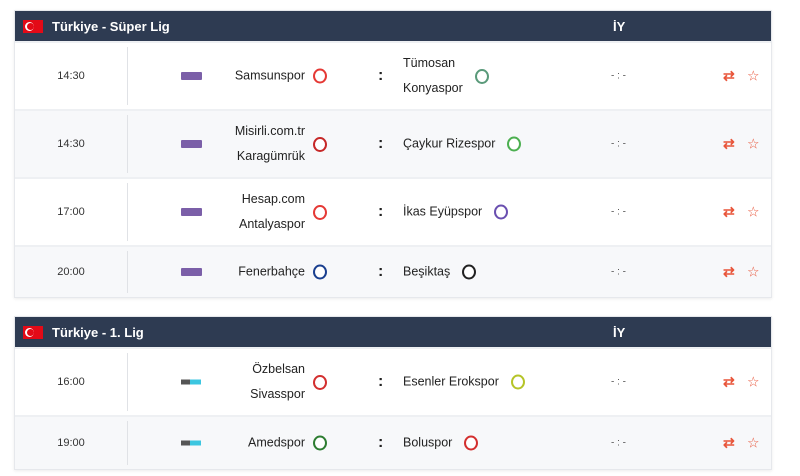 This screenshot has width=800, height=476. I want to click on home-team: Hesap.com Antalyaspor, so click(283, 212).